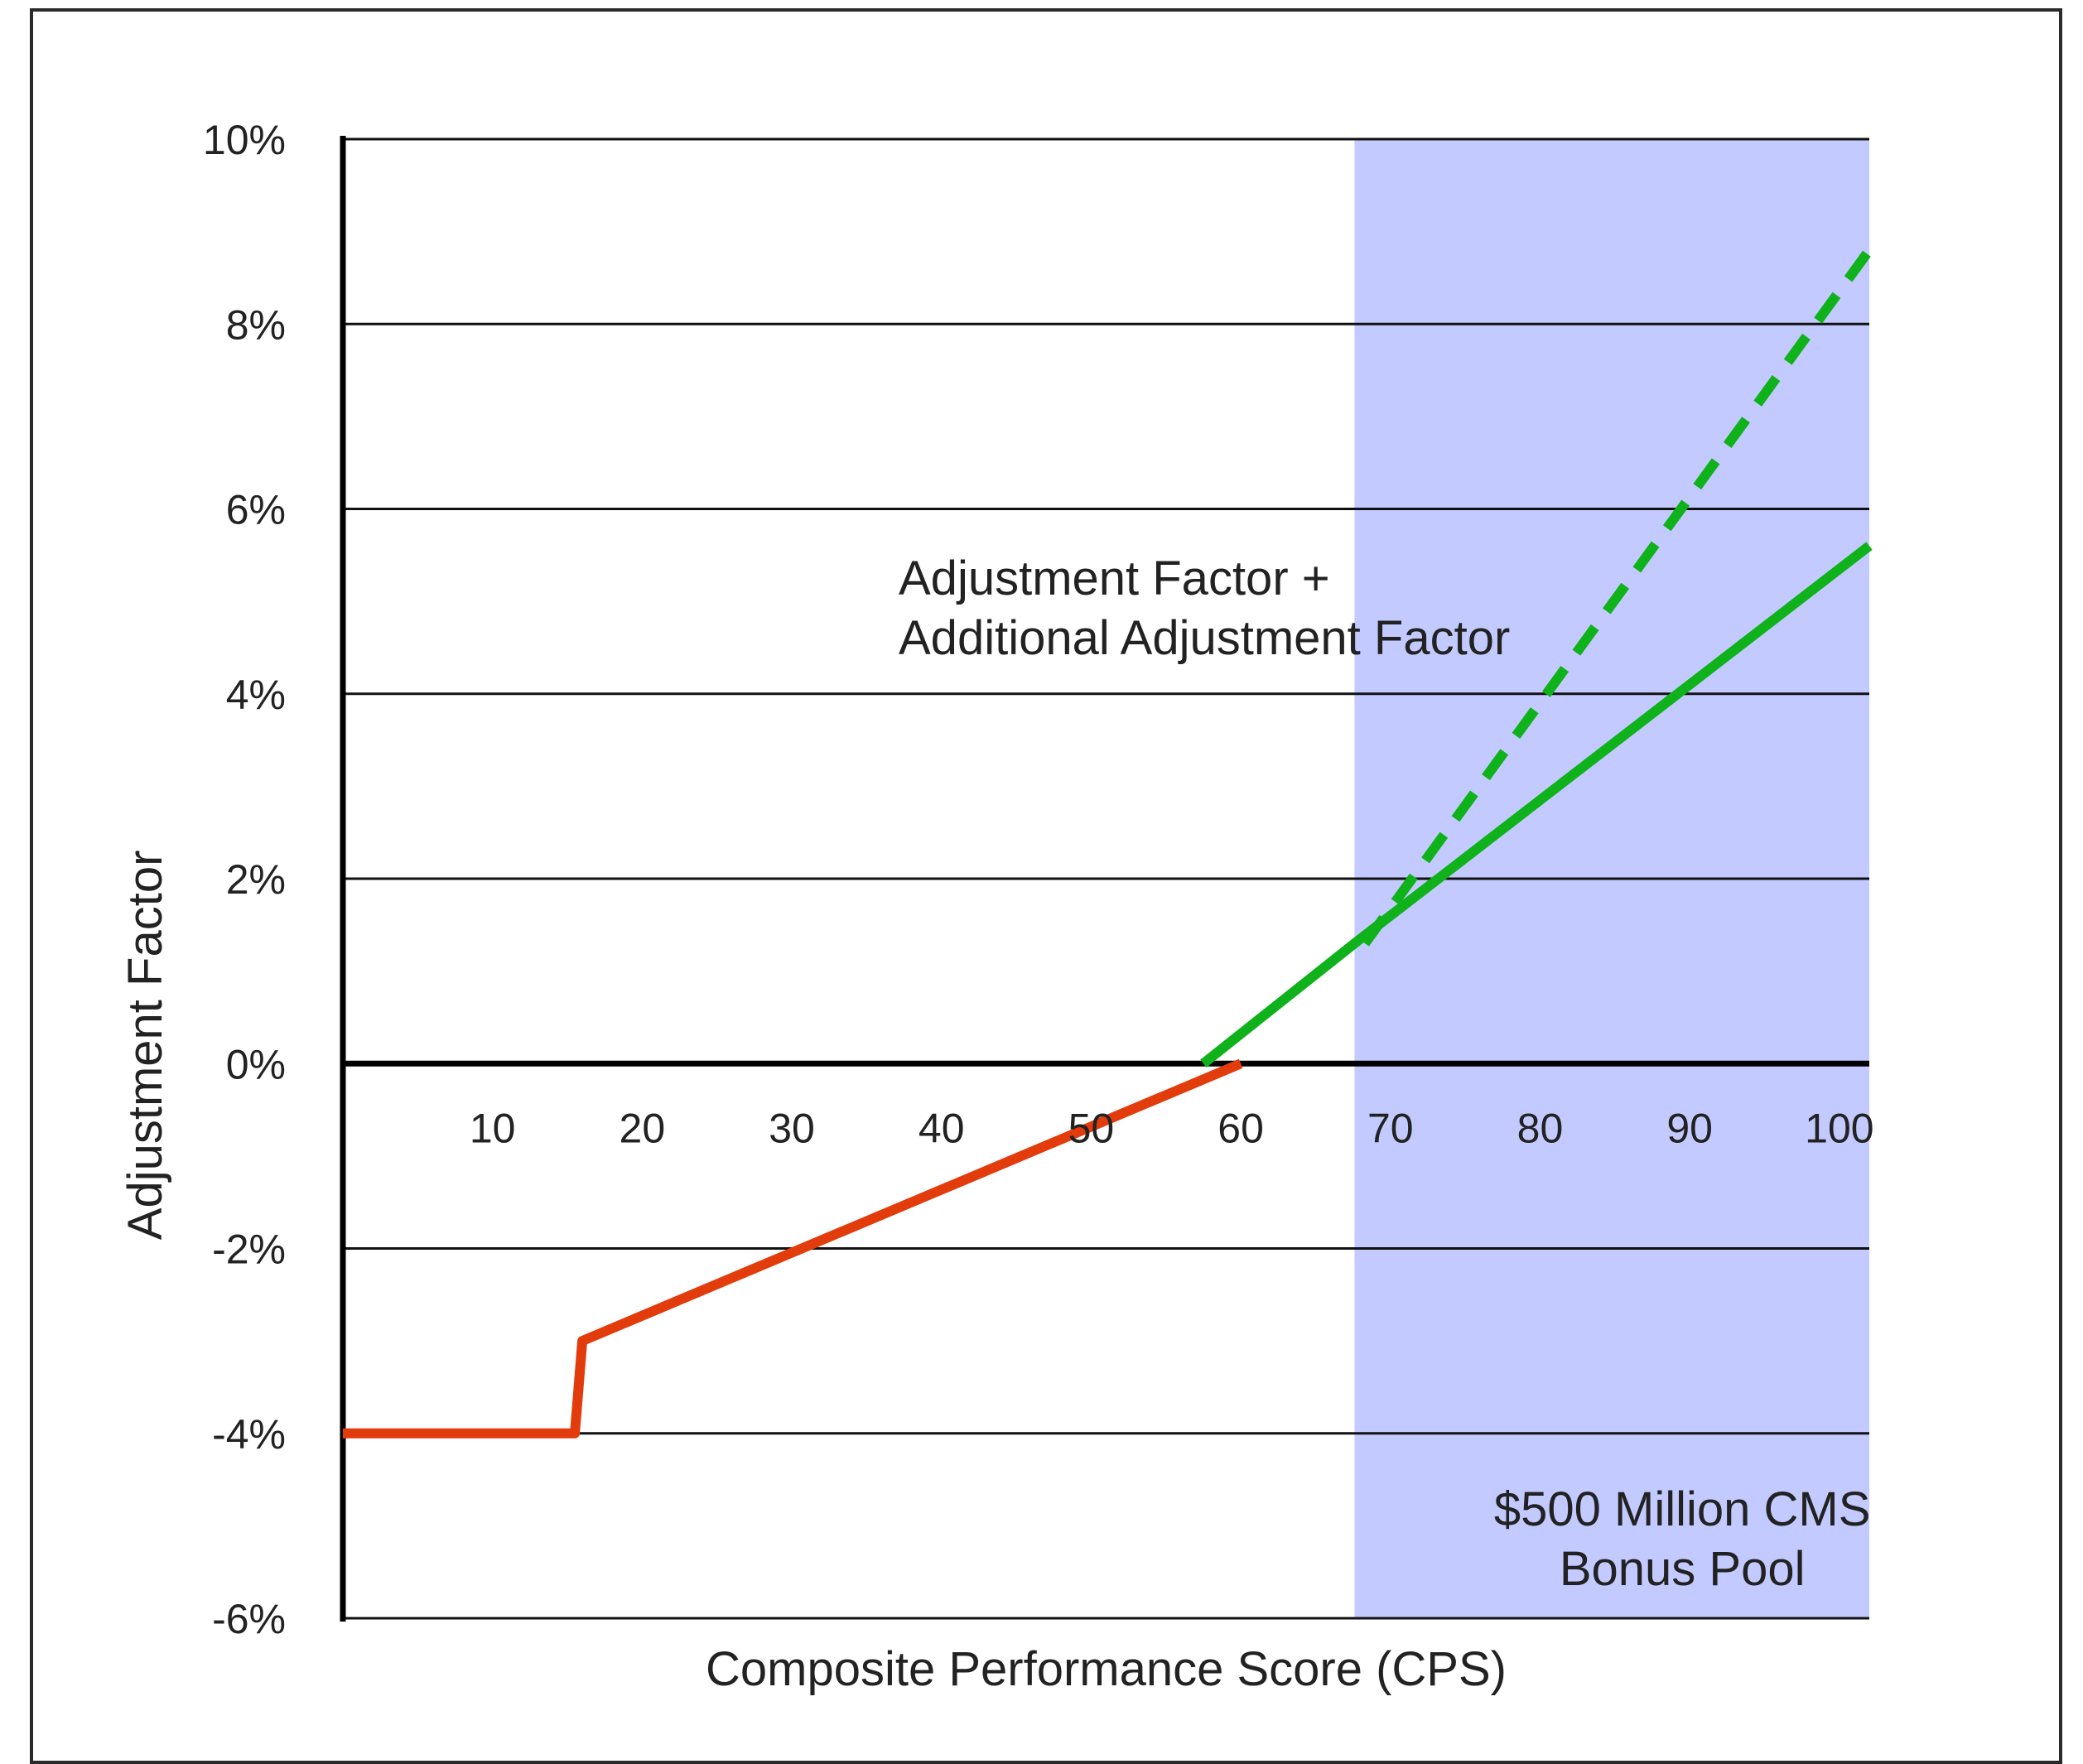  I want to click on y-tick-label: 8%, so click(256, 324).